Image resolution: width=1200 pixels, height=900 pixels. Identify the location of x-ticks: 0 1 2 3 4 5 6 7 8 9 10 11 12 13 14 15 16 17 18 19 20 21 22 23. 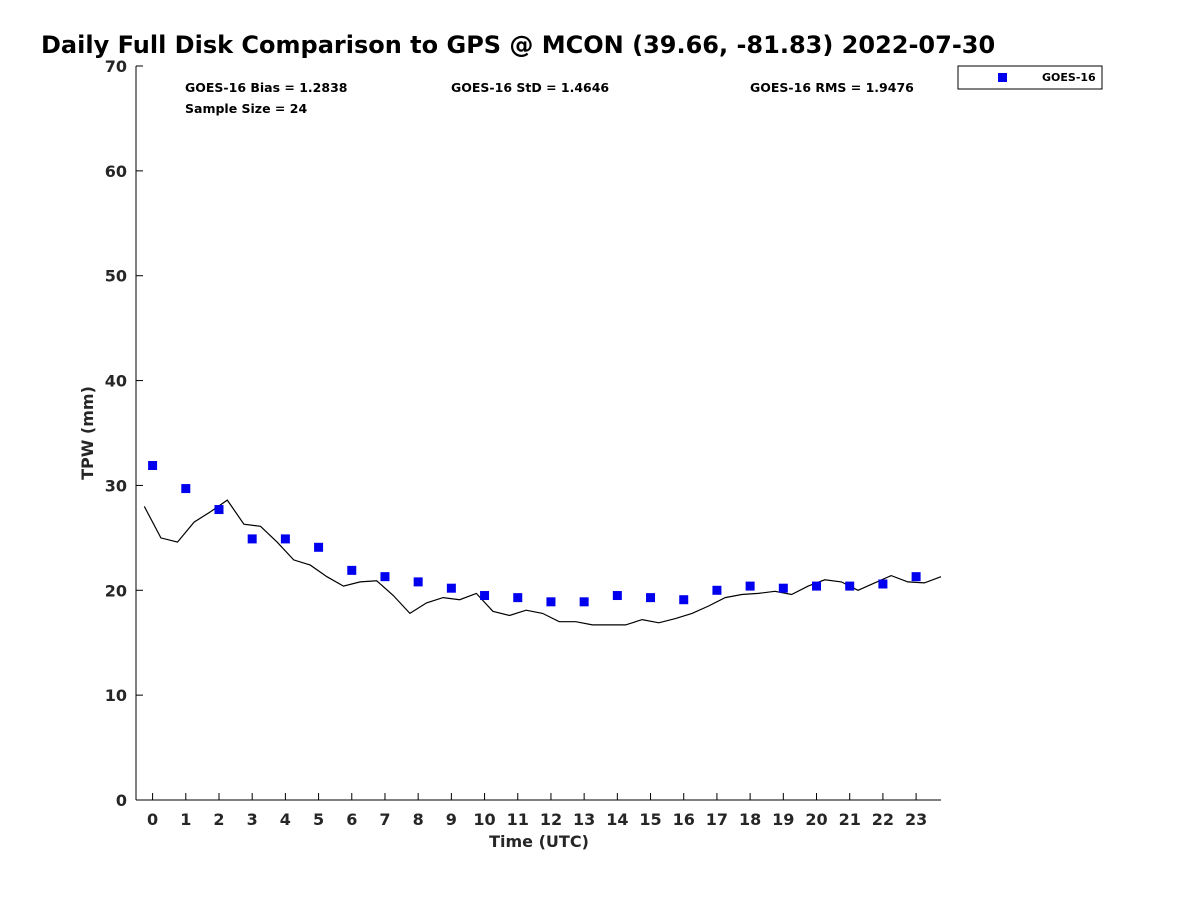
(537, 811).